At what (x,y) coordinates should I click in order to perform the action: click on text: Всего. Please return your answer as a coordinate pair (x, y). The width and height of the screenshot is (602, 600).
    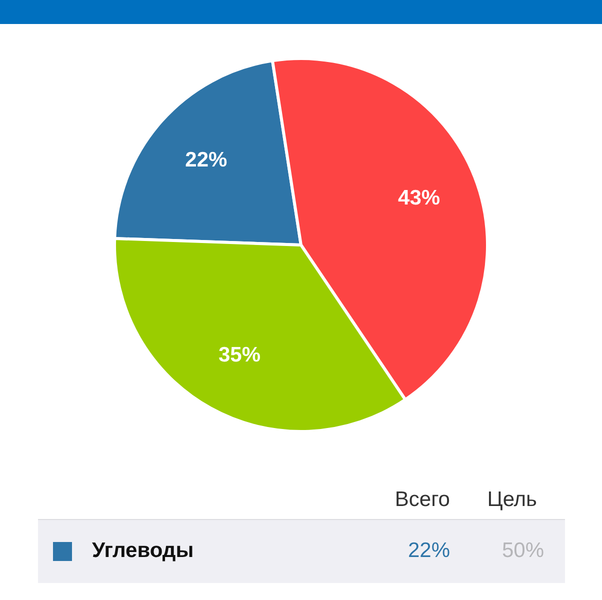
    Looking at the image, I should click on (422, 500).